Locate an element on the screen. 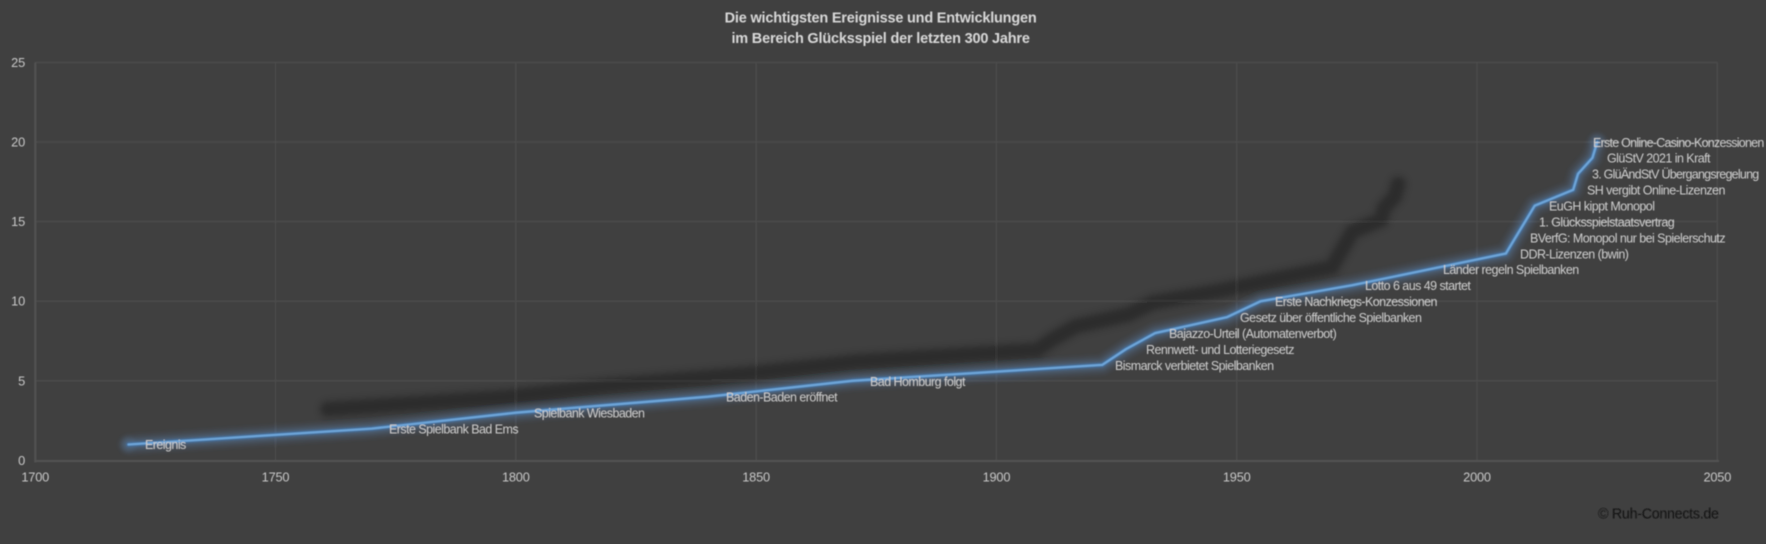 This screenshot has height=544, width=1766. svg-text: Bad Homburg folgt is located at coordinates (918, 382).